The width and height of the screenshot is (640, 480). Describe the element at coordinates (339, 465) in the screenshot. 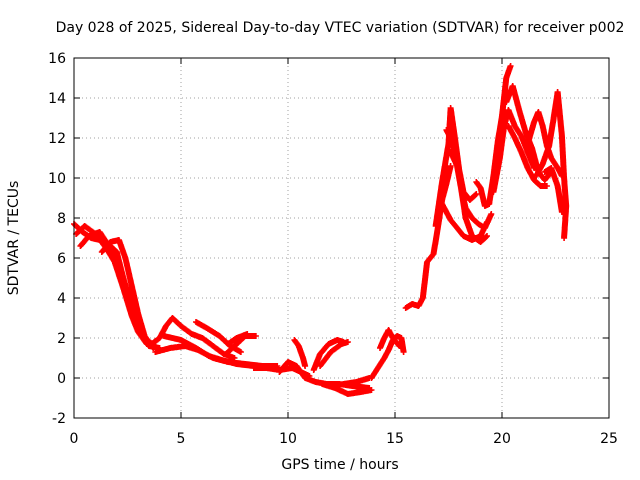

I see `x-axis-label: GPS time / hours` at that location.